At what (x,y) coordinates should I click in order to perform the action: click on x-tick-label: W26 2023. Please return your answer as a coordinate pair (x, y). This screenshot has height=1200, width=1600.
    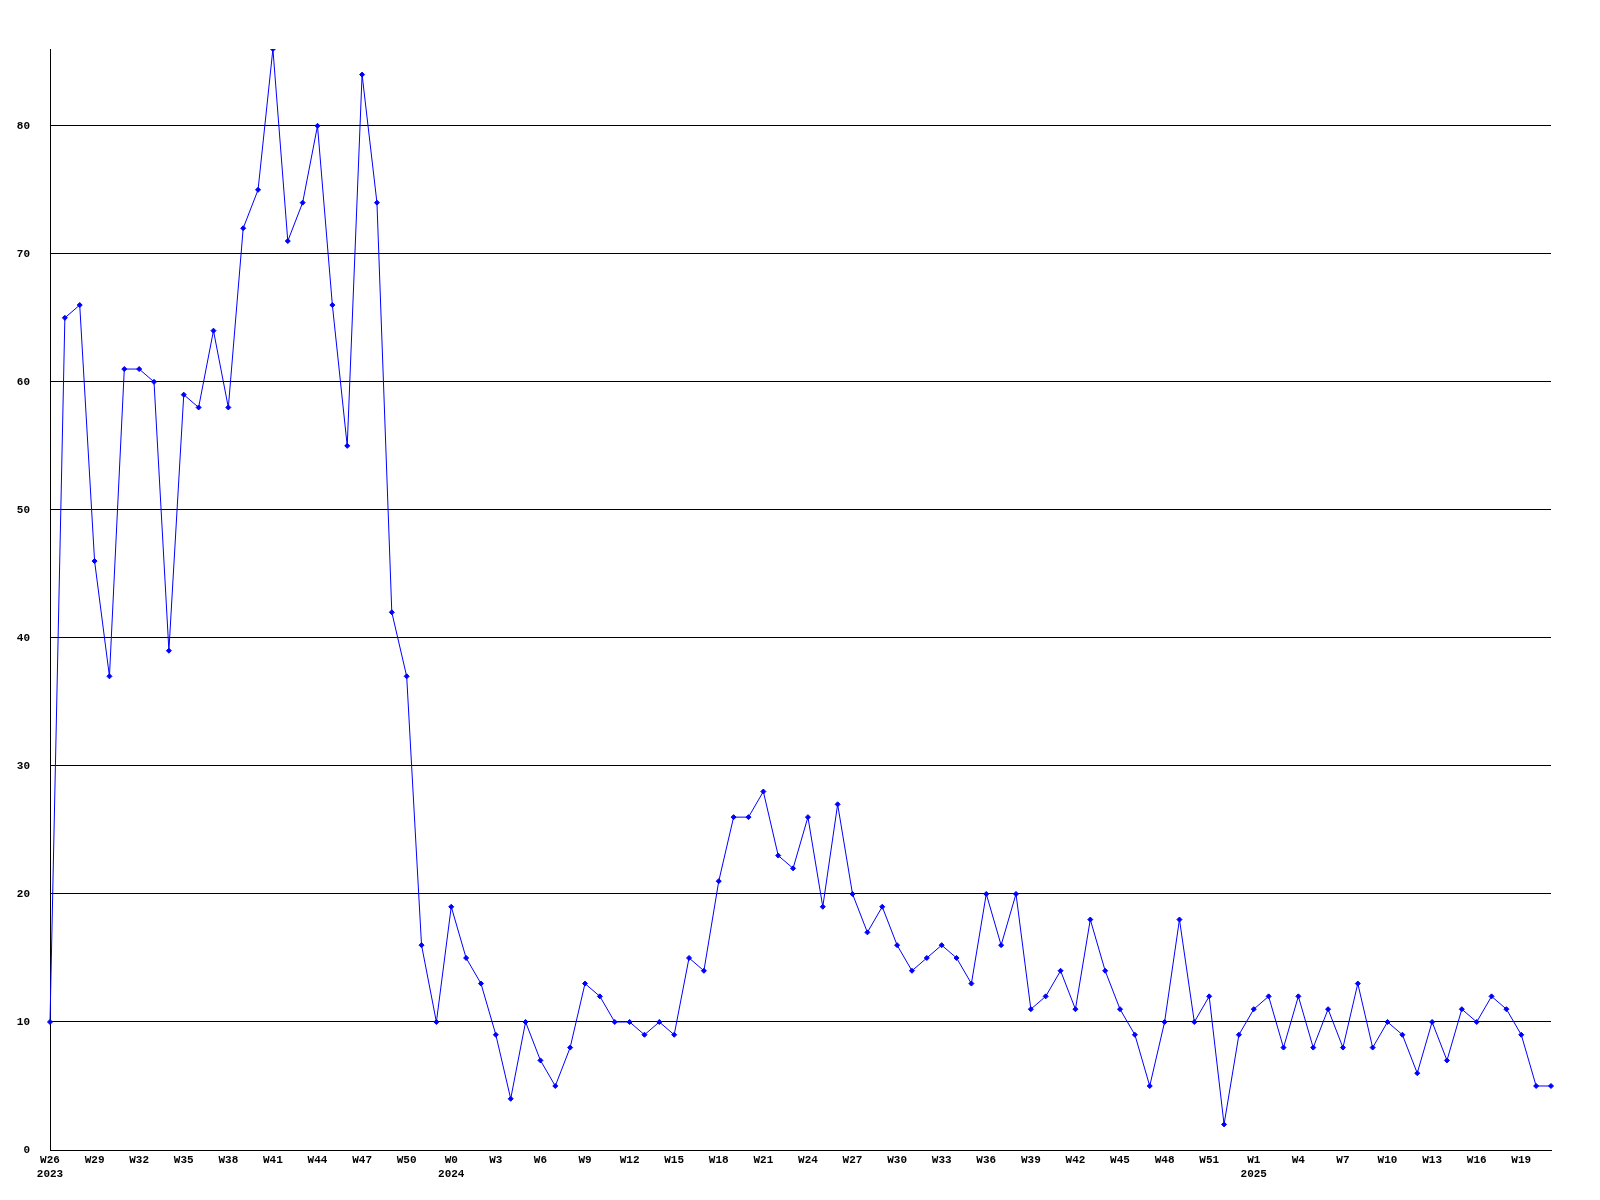
    Looking at the image, I should click on (50, 1167).